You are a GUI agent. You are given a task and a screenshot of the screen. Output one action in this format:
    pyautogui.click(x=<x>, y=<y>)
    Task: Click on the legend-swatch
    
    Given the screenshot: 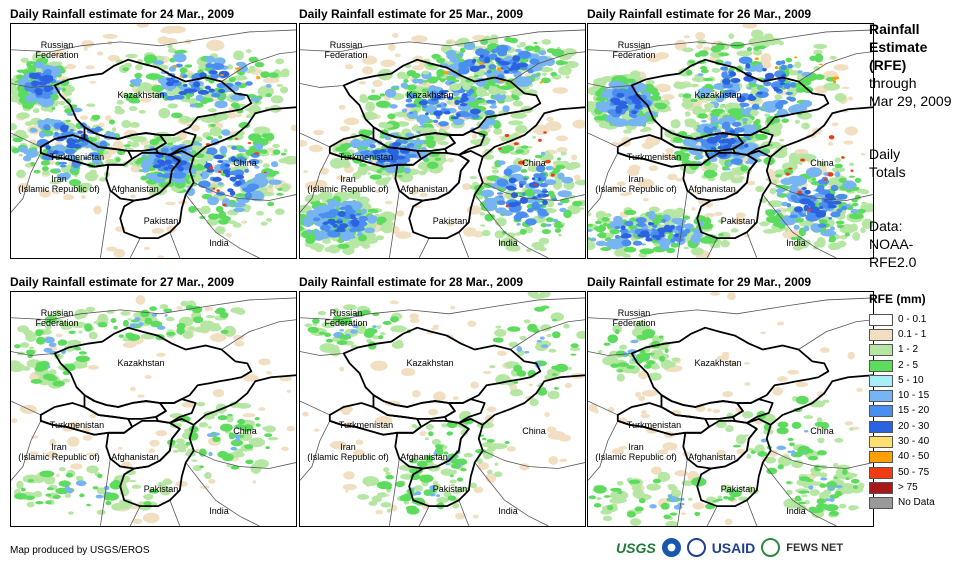 What is the action you would take?
    pyautogui.click(x=881, y=350)
    